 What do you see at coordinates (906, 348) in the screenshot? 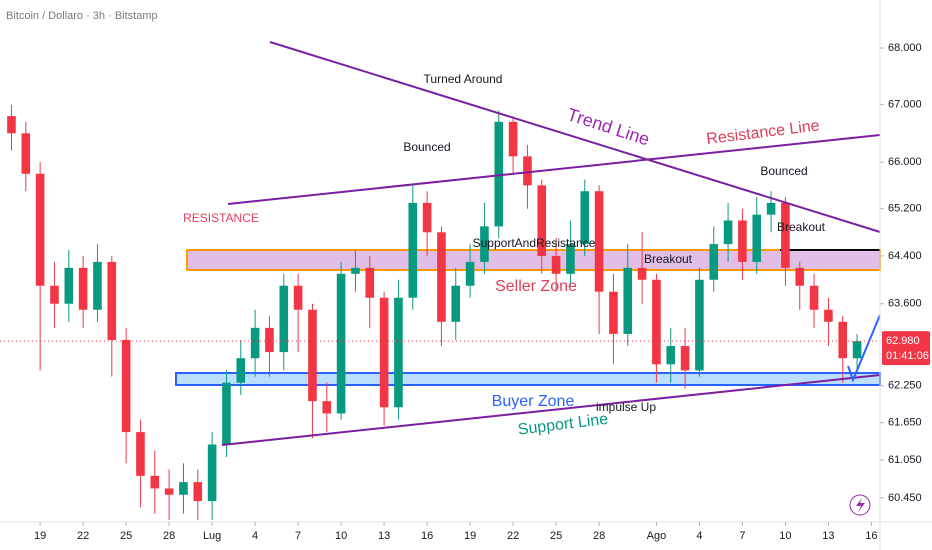
I see `last-price-box` at bounding box center [906, 348].